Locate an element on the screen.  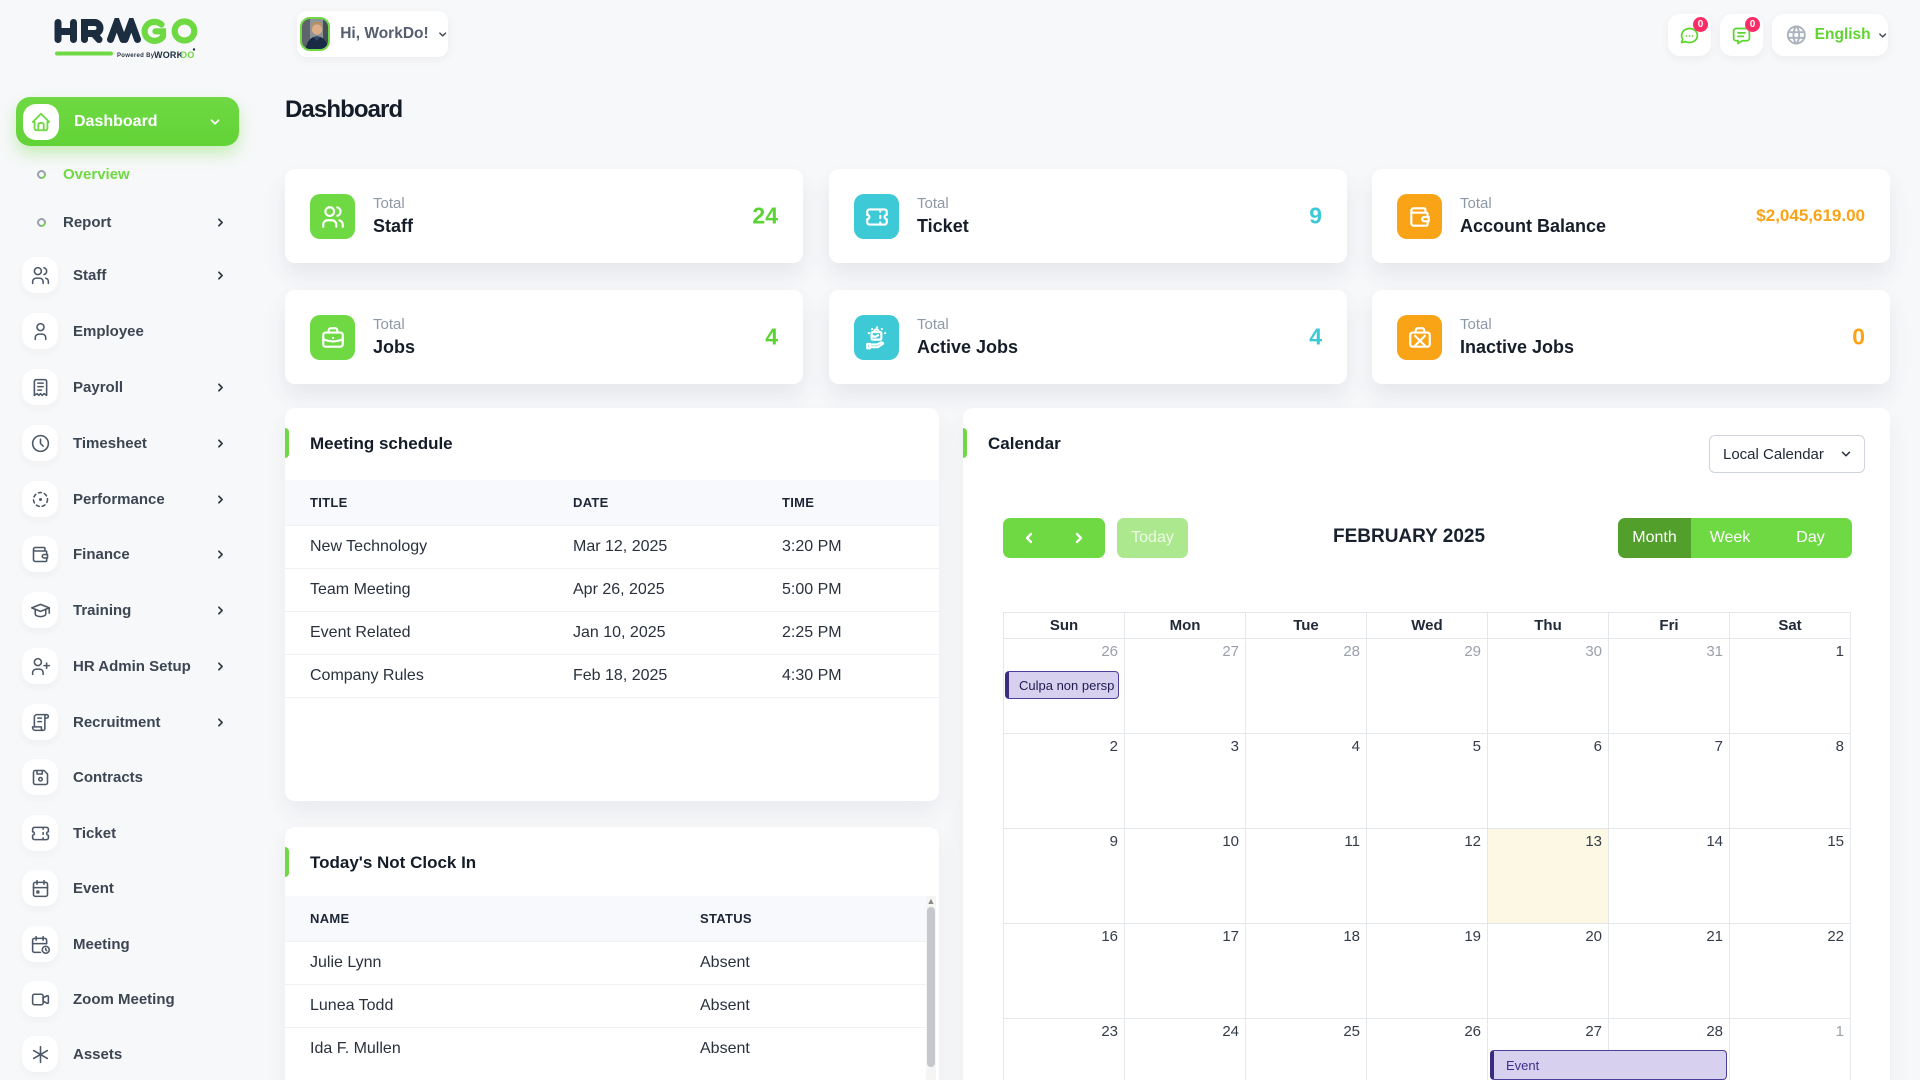
svg-text: WORK is located at coordinates (169, 55).